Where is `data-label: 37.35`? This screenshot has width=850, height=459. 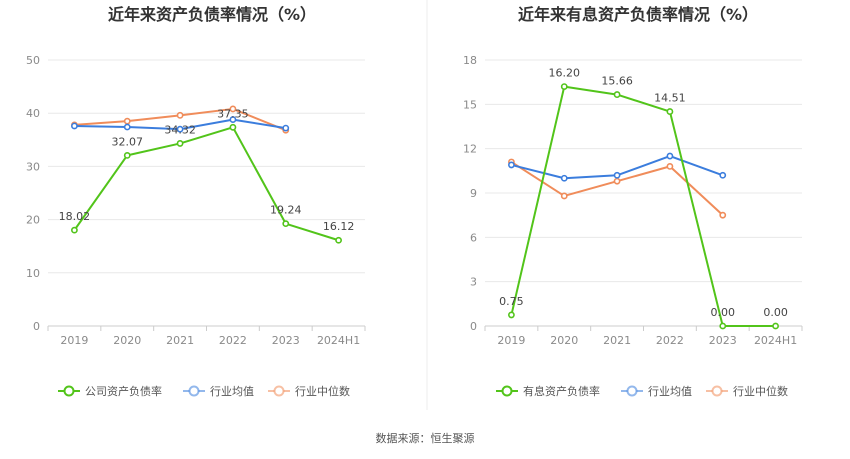 data-label: 37.35 is located at coordinates (233, 113).